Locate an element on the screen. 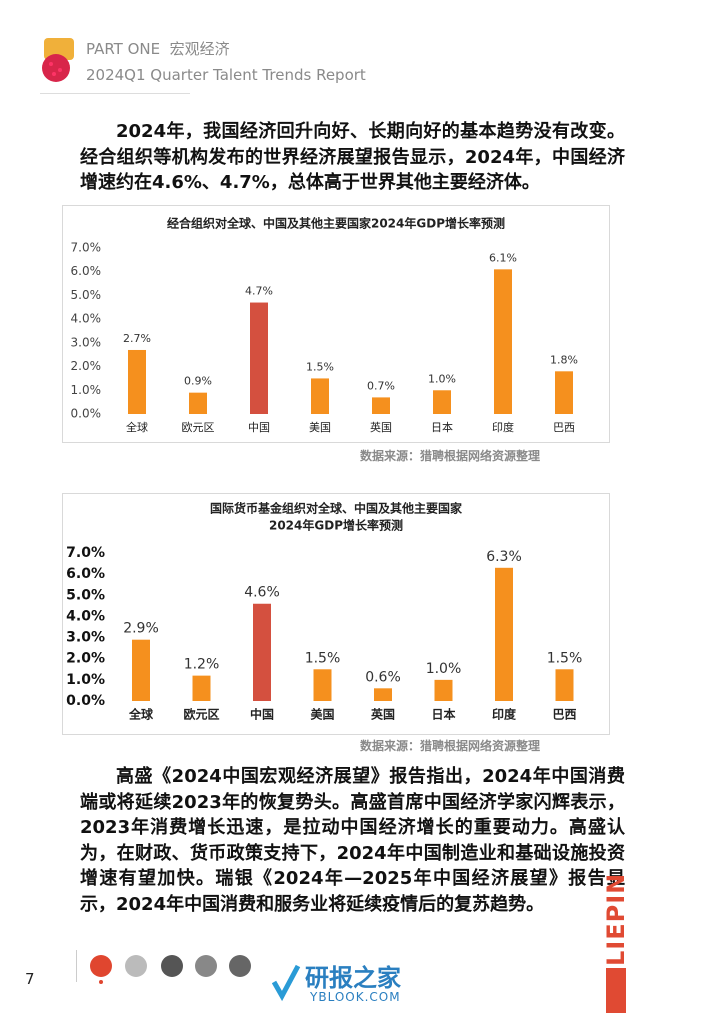 This screenshot has height=1013, width=702. value-label: 4.6% is located at coordinates (262, 593).